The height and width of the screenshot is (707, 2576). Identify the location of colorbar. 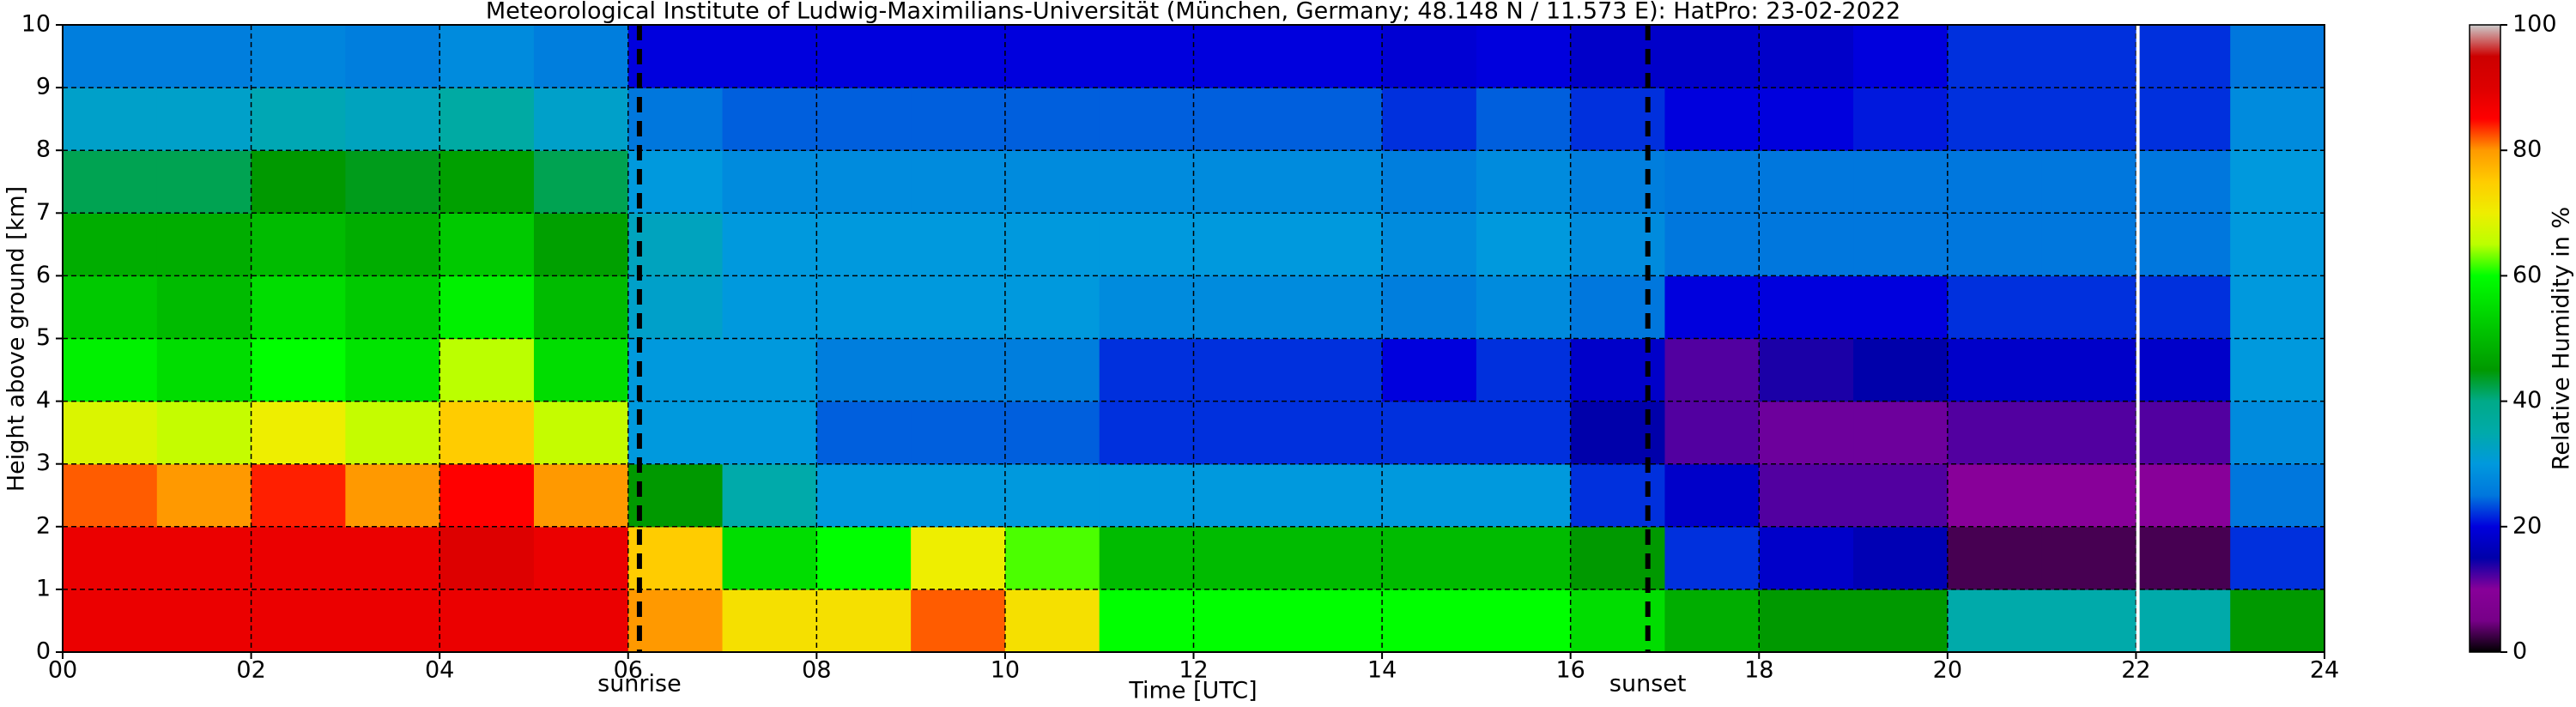
(2485, 338).